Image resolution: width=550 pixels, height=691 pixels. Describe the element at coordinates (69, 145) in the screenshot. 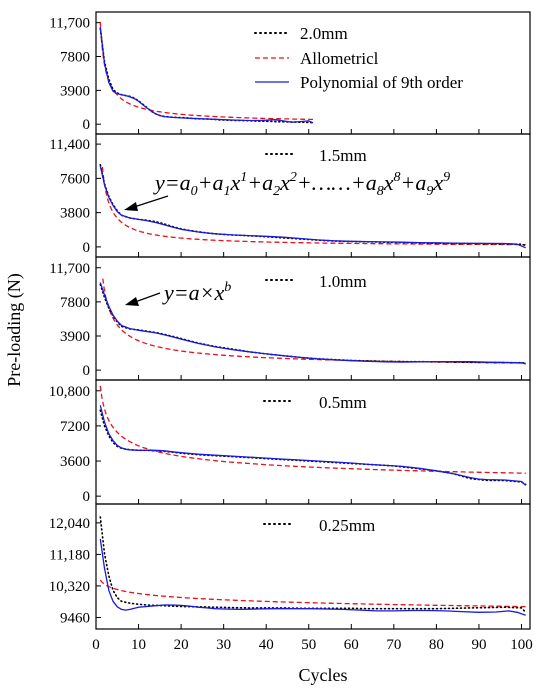

I see `y-tick-label-1-3: 11,400` at that location.